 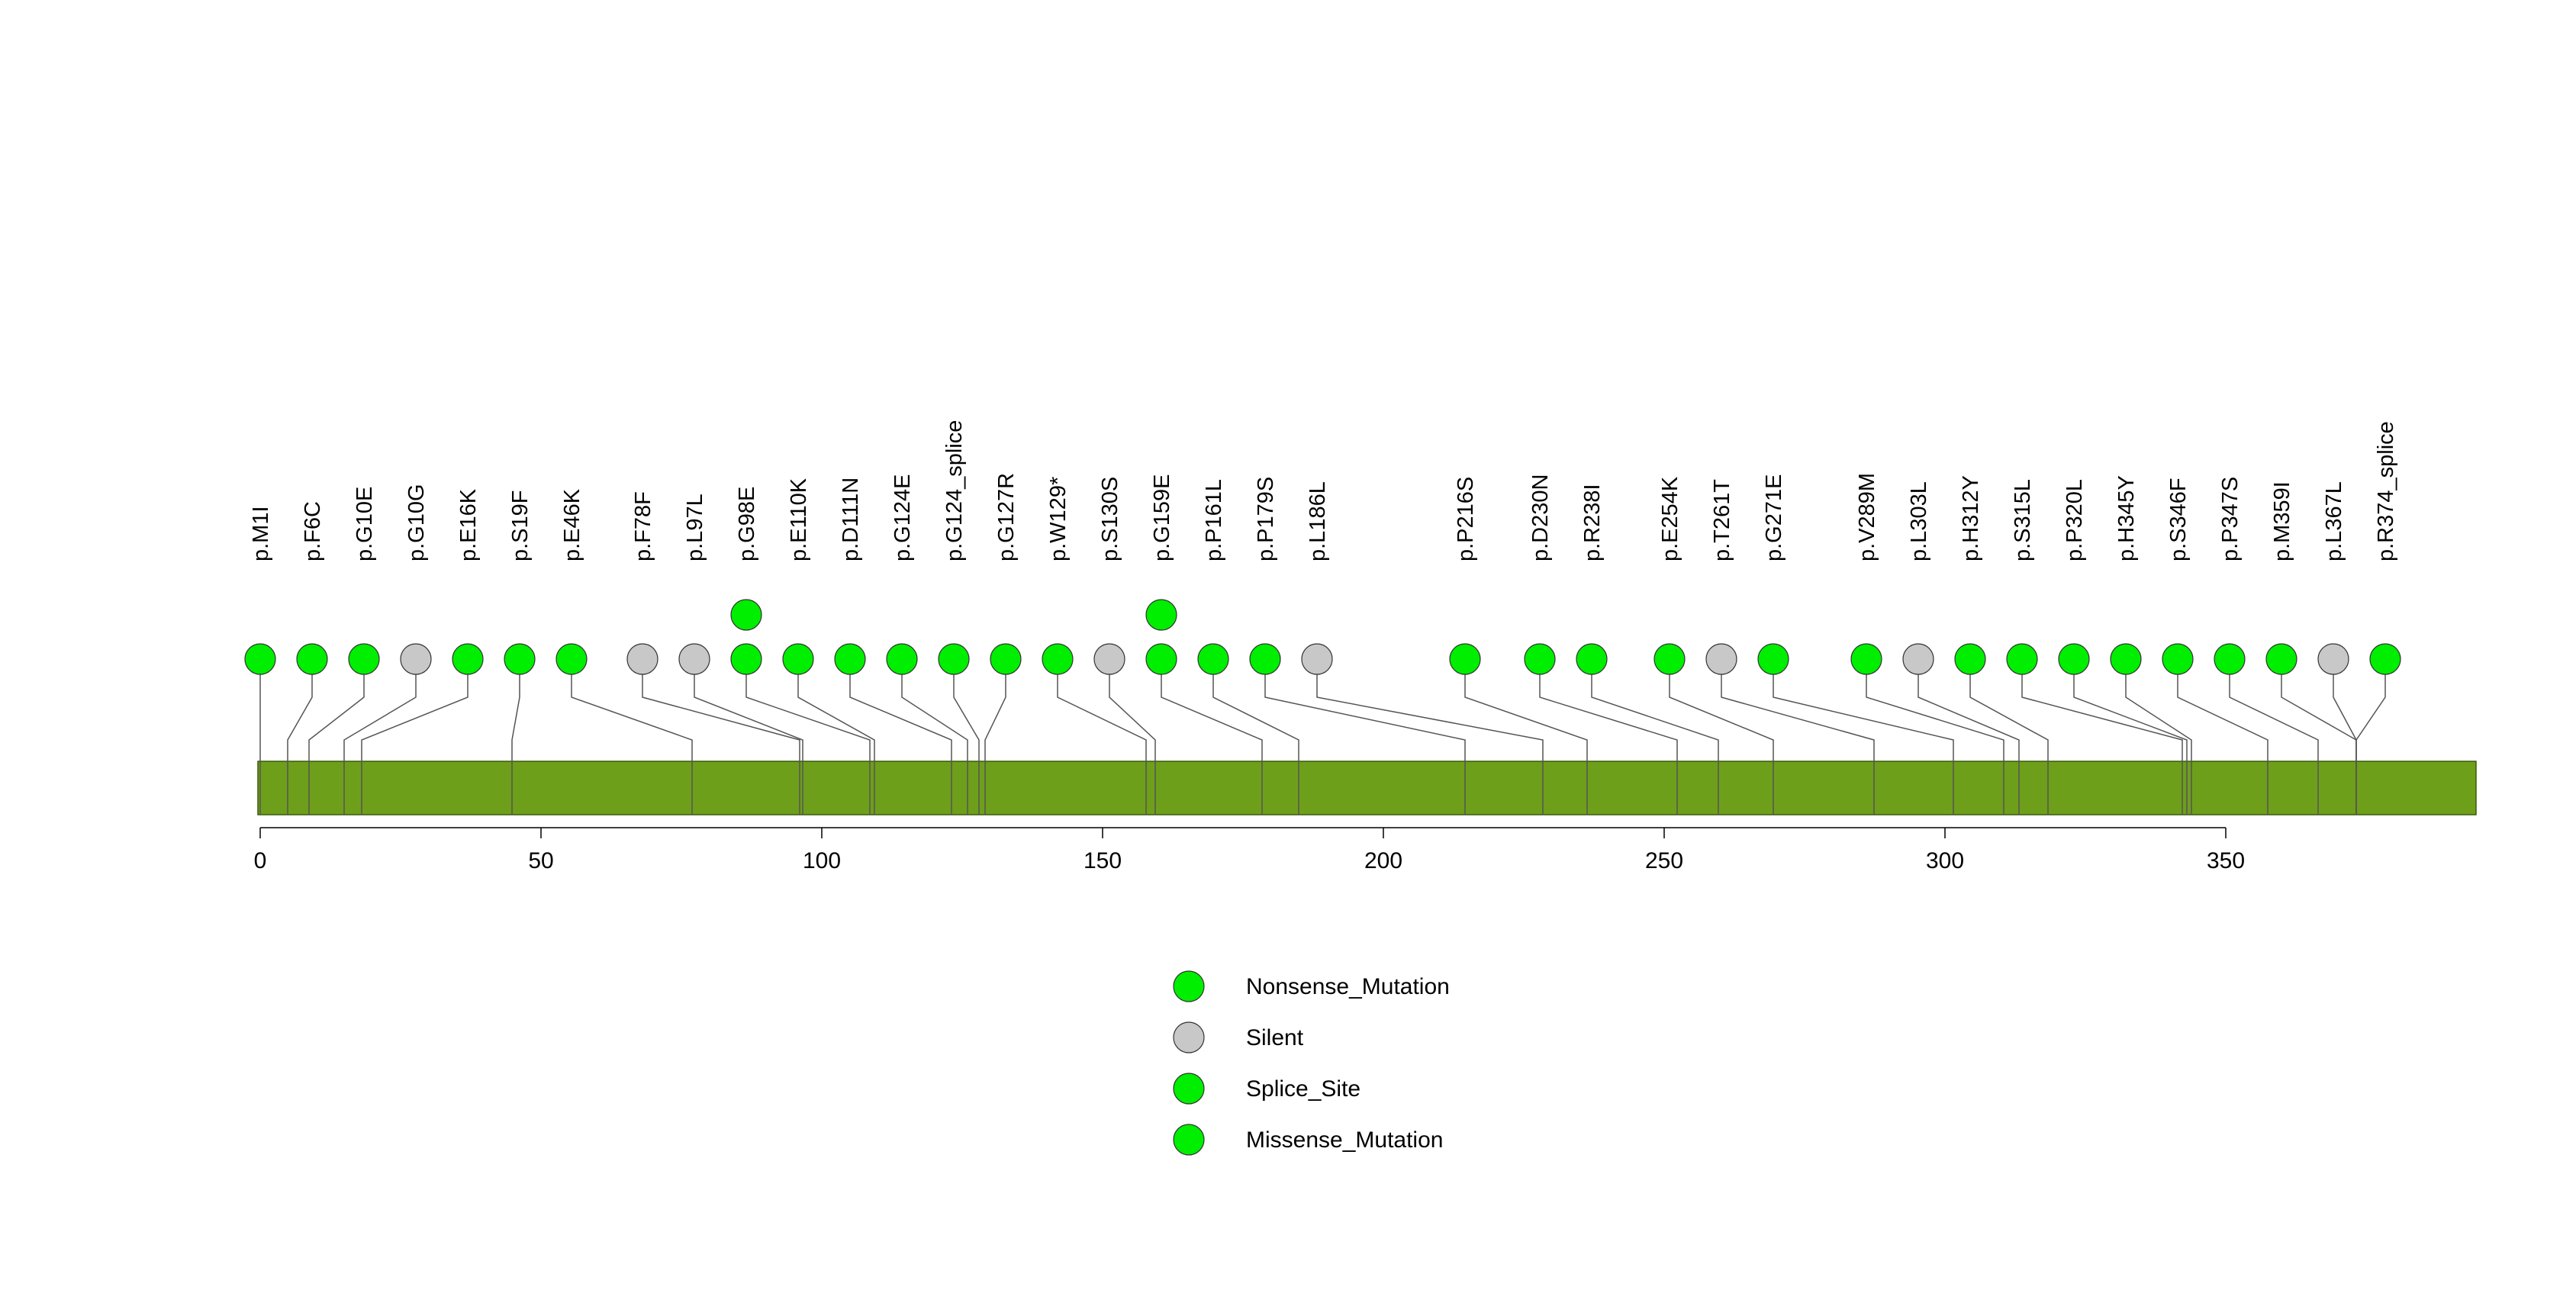 What do you see at coordinates (2151, 645) in the screenshot?
I see `lollipop-p-H345Y: p.H345Y` at bounding box center [2151, 645].